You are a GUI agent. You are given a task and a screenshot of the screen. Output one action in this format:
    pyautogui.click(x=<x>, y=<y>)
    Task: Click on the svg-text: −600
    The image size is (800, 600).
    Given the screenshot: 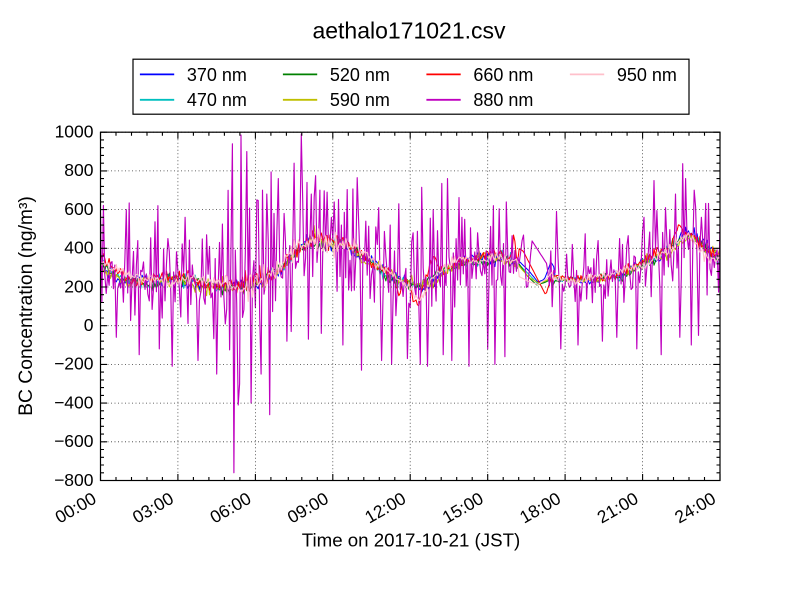 What is the action you would take?
    pyautogui.click(x=74, y=441)
    